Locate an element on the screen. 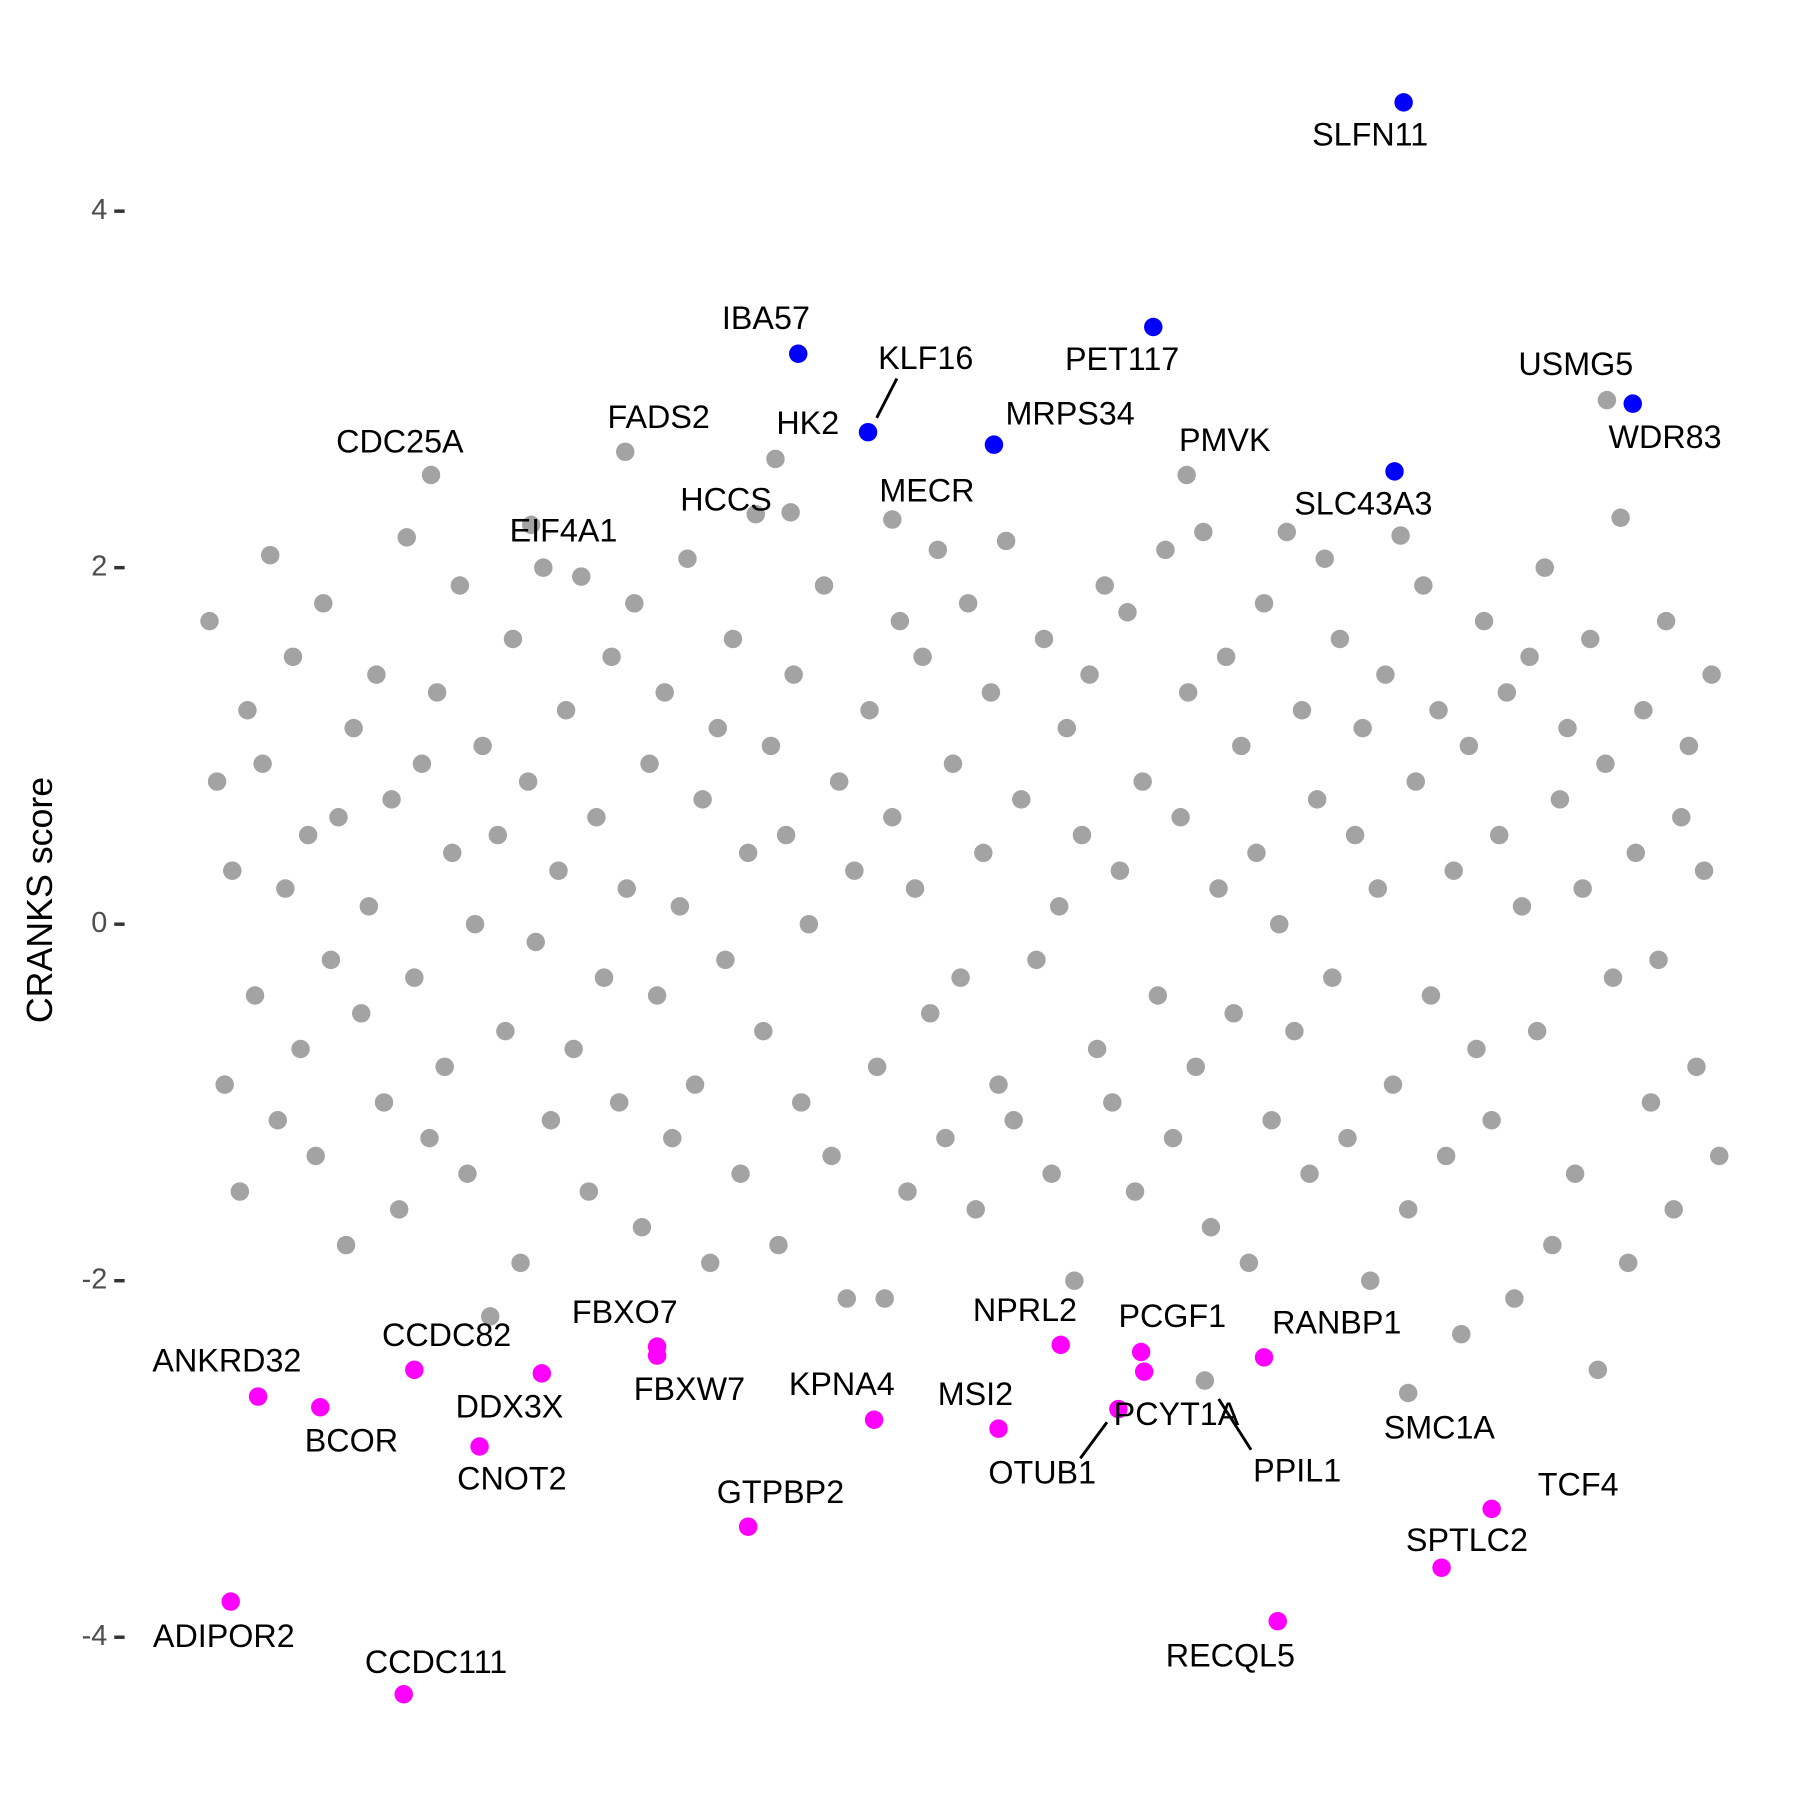 Image resolution: width=1800 pixels, height=1800 pixels. leader-line is located at coordinates (887, 398).